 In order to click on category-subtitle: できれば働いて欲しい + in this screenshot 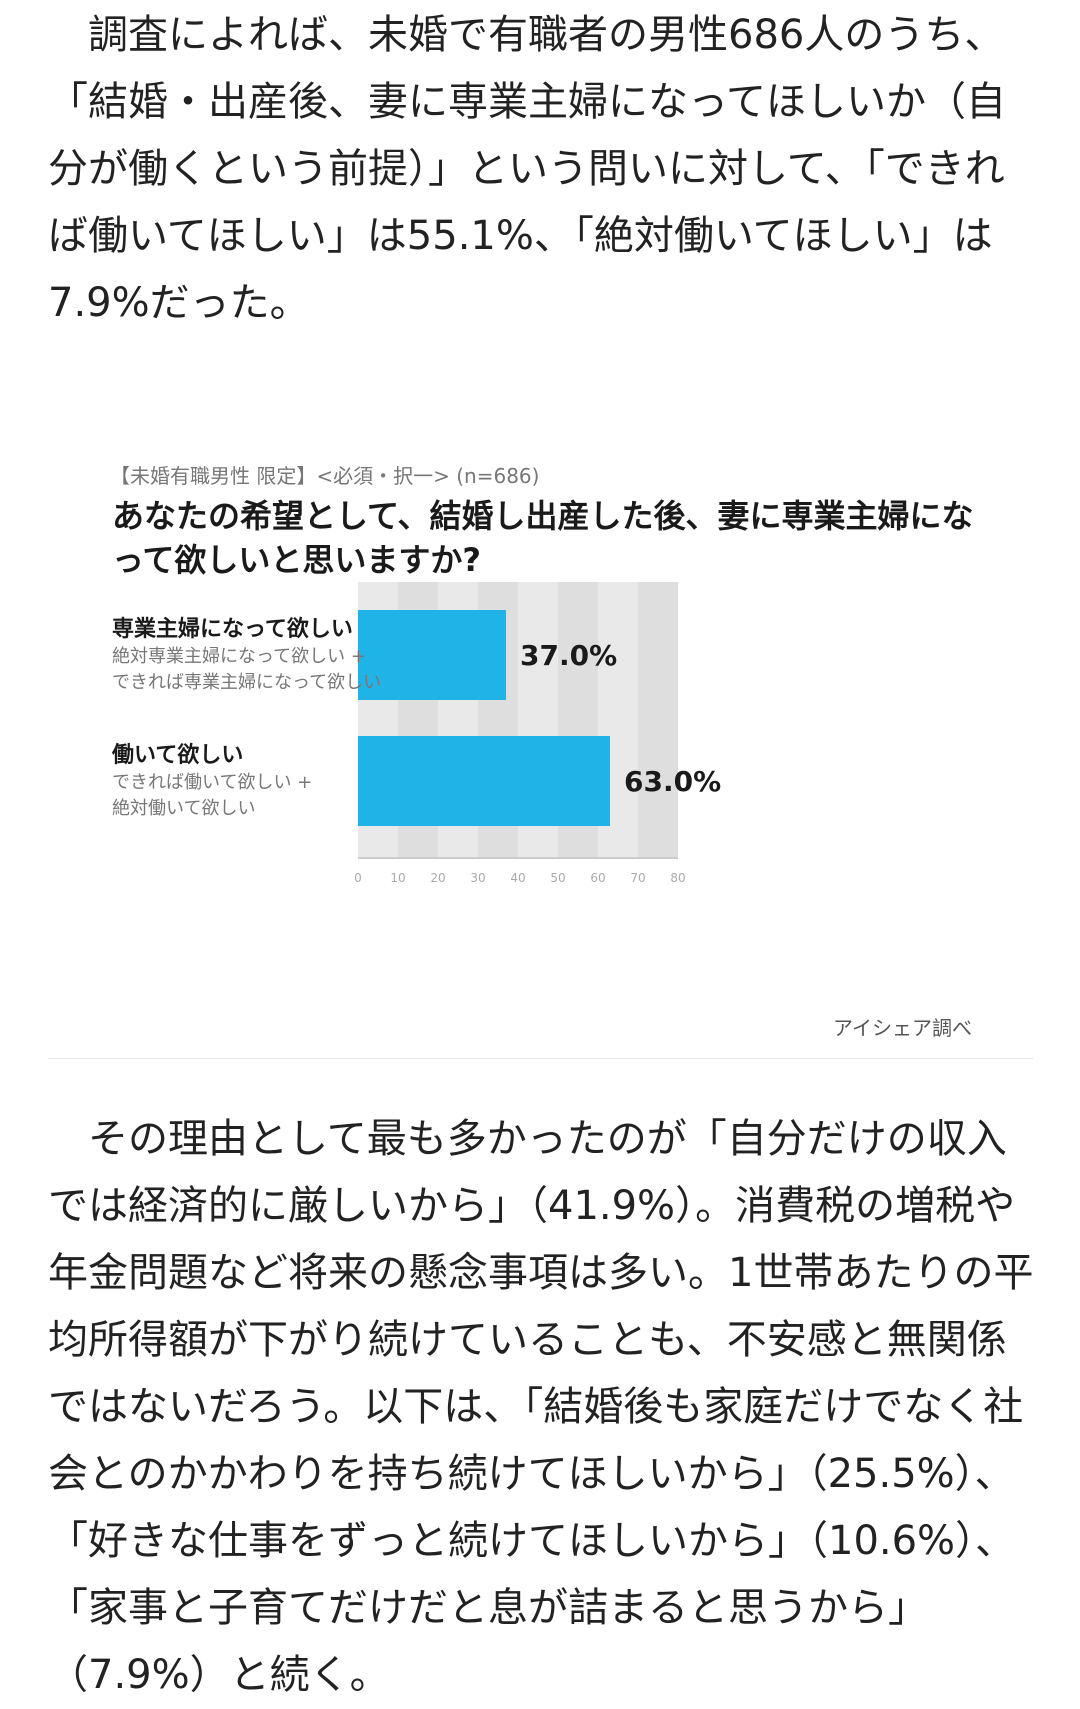, I will do `click(212, 782)`.